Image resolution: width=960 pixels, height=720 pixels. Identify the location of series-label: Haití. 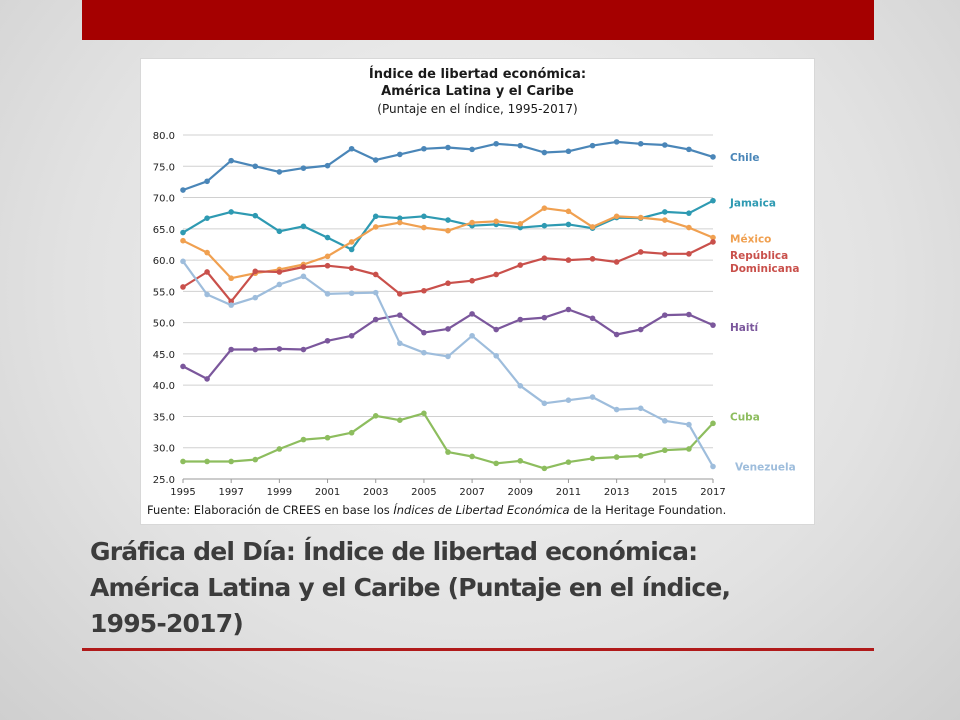
(744, 328).